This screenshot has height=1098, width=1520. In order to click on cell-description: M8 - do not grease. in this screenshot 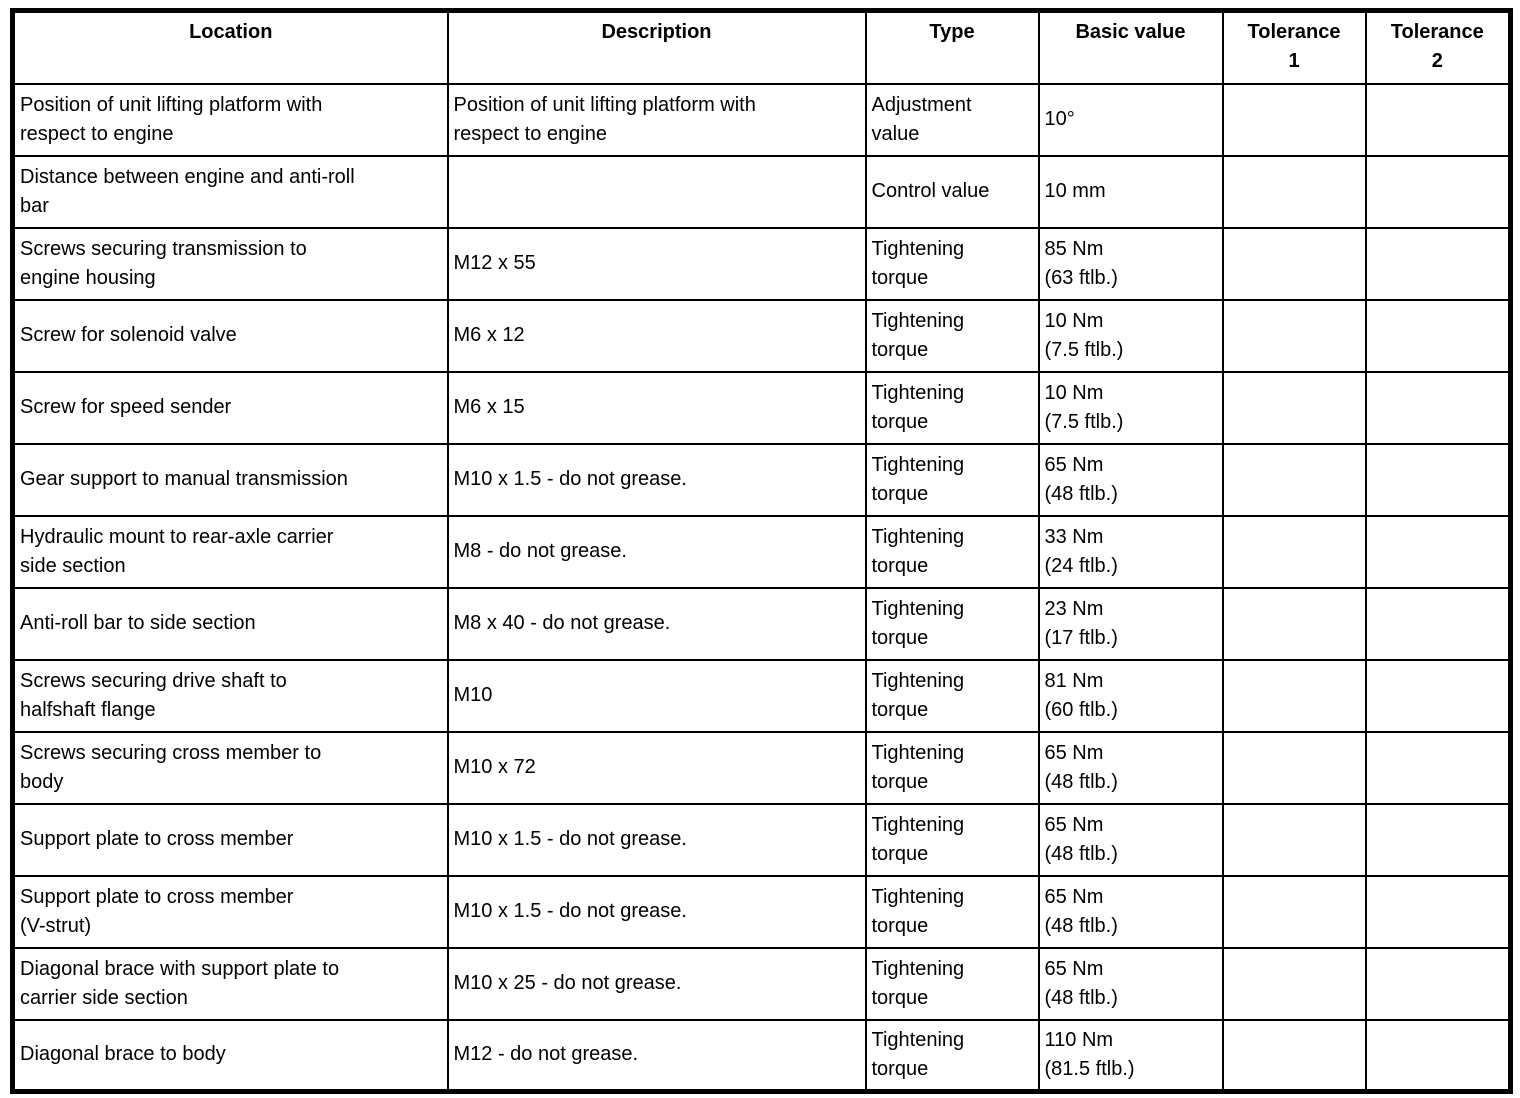, I will do `click(656, 551)`.